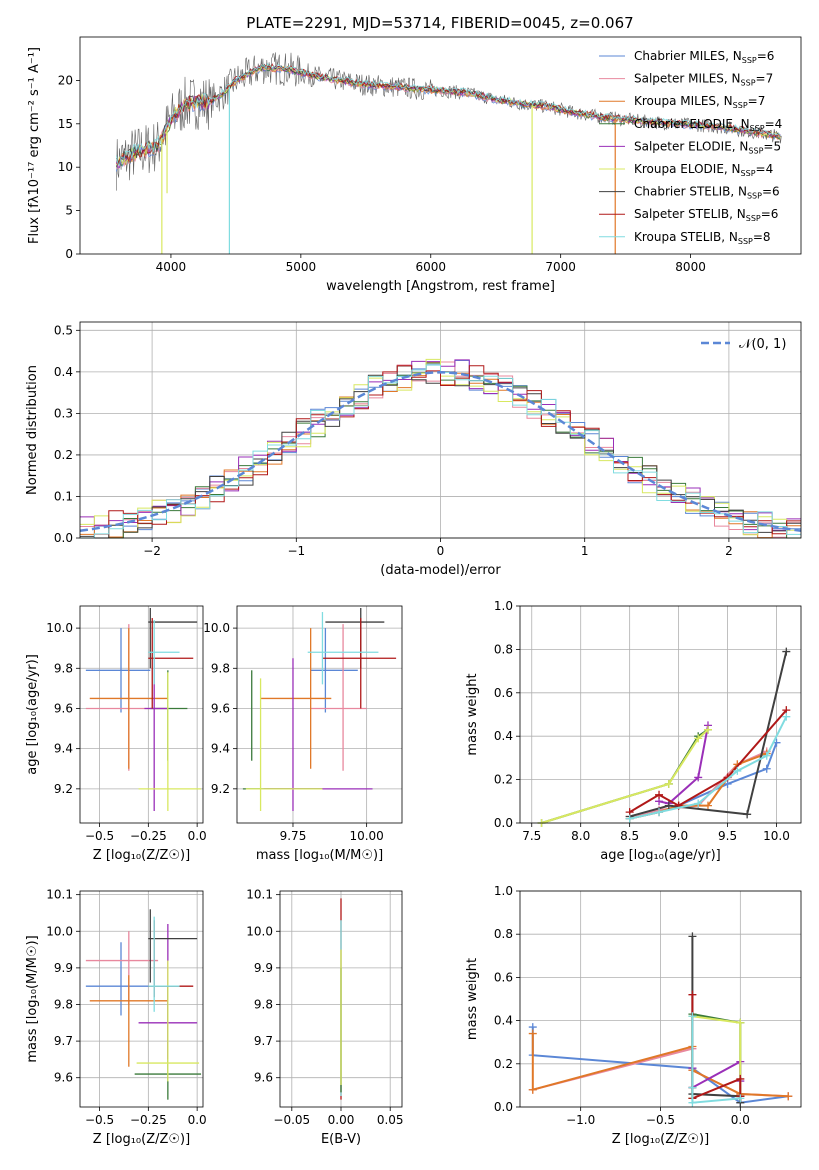 This screenshot has width=819, height=1170. Describe the element at coordinates (678, 836) in the screenshot. I see `x-tick-label: 9.0` at that location.